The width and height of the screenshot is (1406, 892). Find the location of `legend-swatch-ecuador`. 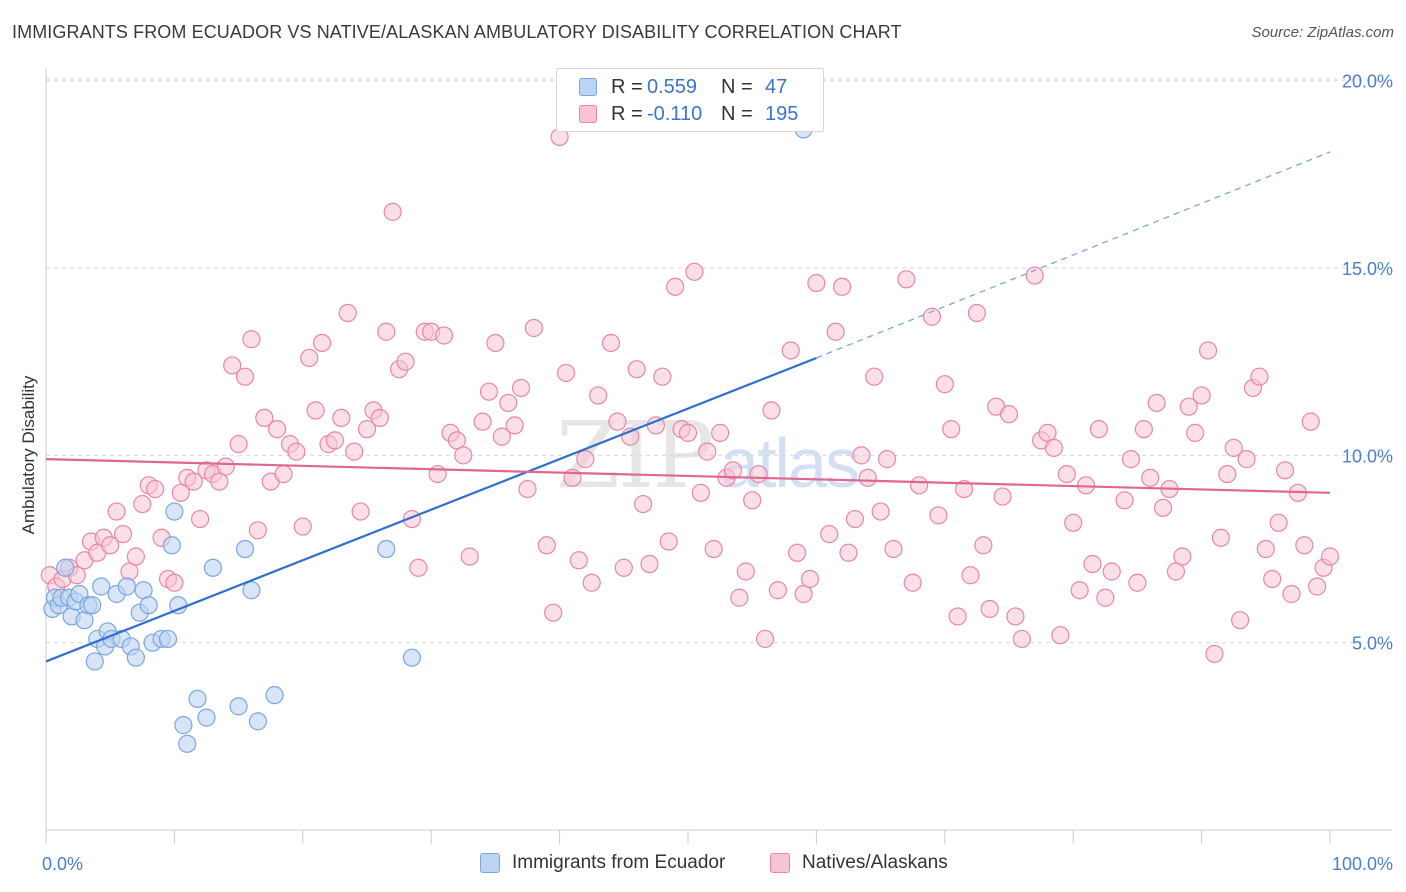

legend-swatch-ecuador is located at coordinates (490, 863).